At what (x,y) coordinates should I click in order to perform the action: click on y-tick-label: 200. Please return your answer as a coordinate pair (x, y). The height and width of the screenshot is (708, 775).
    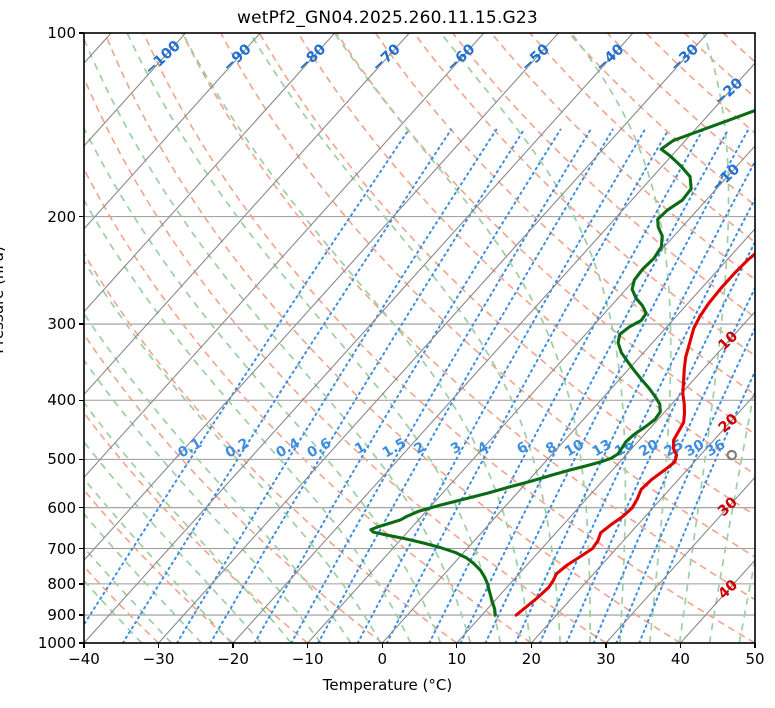
    Looking at the image, I should click on (61, 216).